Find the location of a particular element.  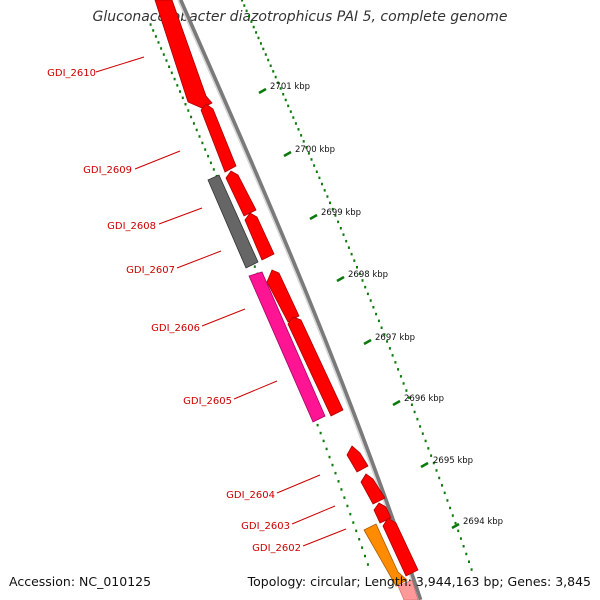

gene-label: GDI_2604 is located at coordinates (250, 495).